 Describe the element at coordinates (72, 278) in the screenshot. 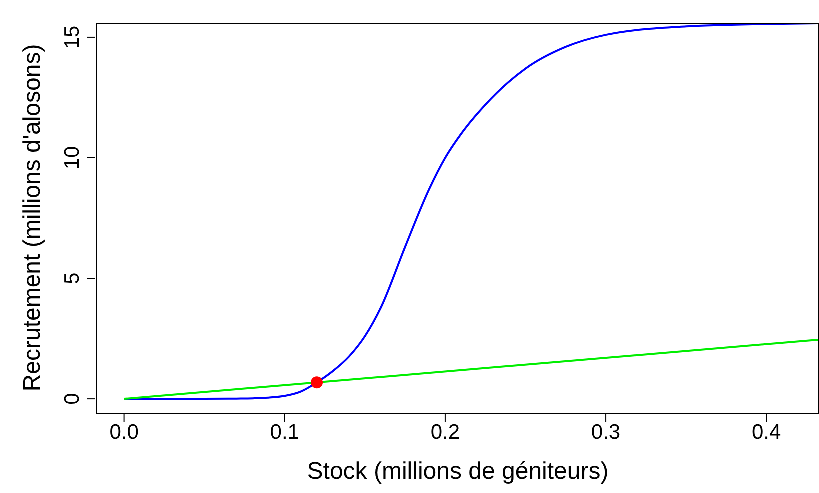

I see `y-tick-label: 5` at that location.